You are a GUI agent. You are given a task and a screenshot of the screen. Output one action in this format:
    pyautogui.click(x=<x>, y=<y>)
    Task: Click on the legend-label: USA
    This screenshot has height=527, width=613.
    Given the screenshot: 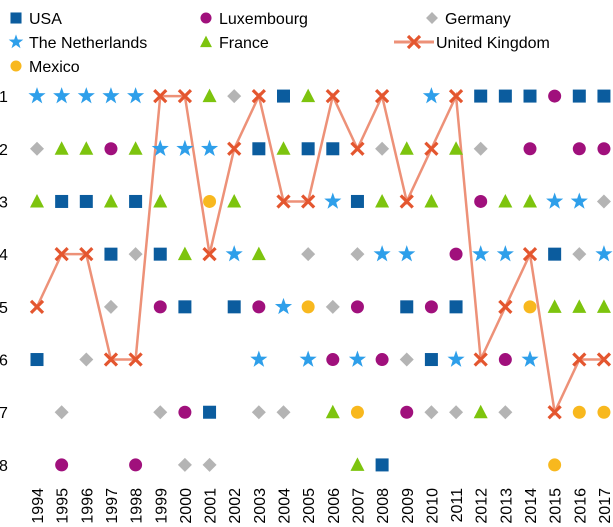 What is the action you would take?
    pyautogui.click(x=45, y=19)
    